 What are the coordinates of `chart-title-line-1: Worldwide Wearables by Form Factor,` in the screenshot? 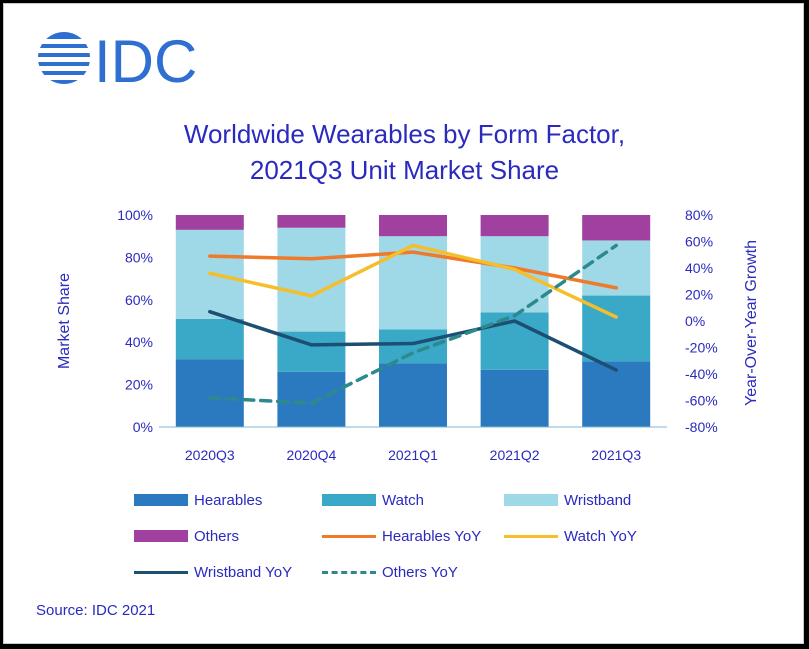 It's located at (404, 134).